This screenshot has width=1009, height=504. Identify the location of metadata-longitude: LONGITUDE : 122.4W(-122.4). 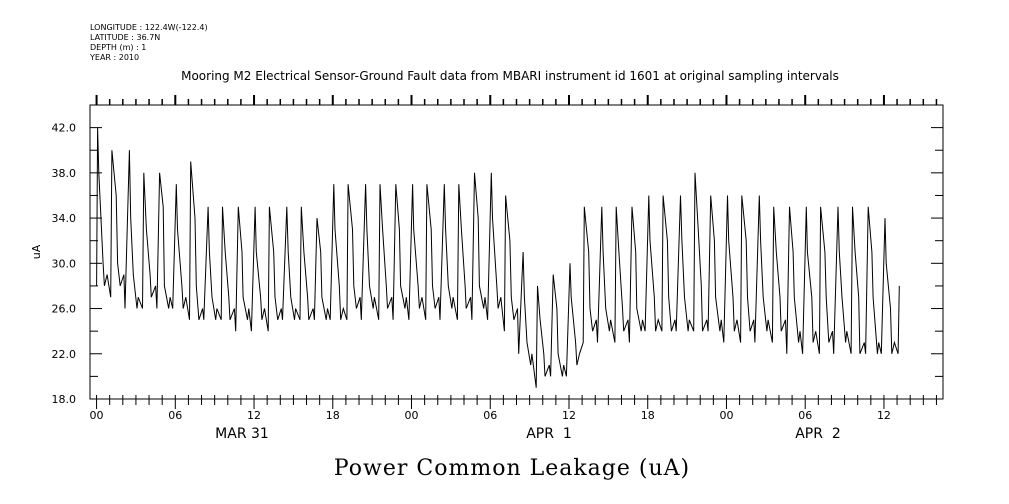
(149, 27).